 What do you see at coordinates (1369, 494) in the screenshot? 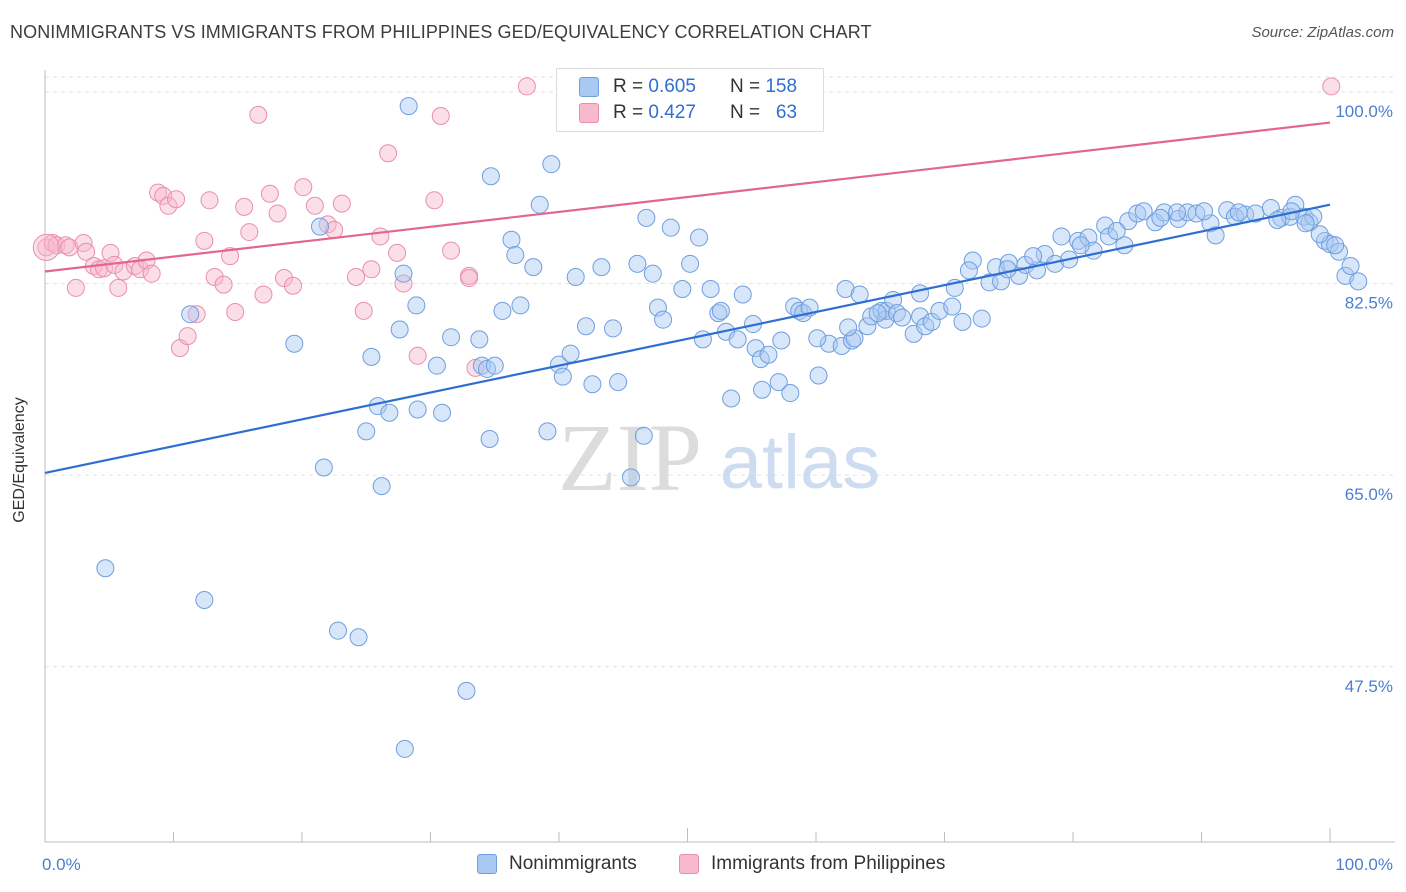
I see `y-tick-label: 65.0%` at bounding box center [1369, 494].